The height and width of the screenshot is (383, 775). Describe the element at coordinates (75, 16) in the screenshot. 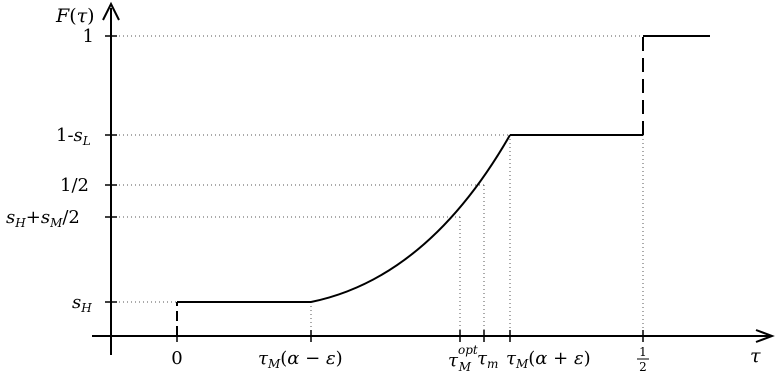

I see `y-axis-label: F(τ)` at that location.